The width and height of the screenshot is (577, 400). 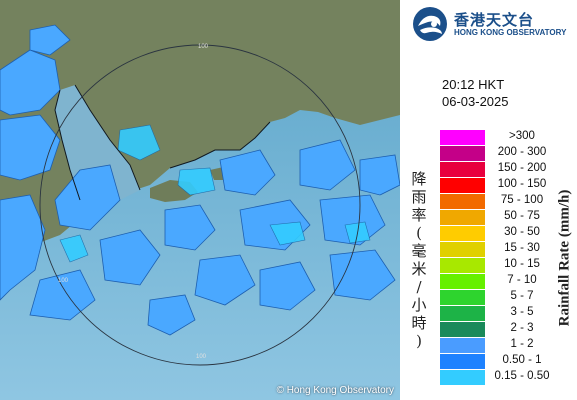 What do you see at coordinates (522, 328) in the screenshot?
I see `legend-label: 2 - 3` at bounding box center [522, 328].